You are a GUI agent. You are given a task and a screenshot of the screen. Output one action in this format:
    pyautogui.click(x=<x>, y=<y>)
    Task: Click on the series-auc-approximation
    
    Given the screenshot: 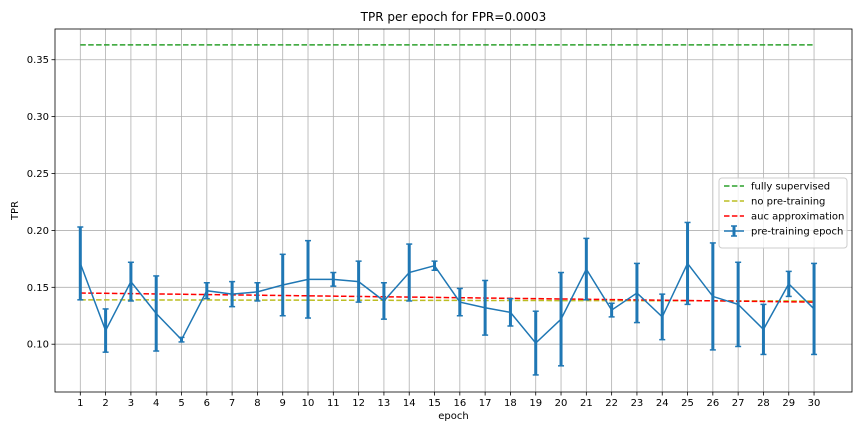 What is the action you would take?
    pyautogui.click(x=447, y=297)
    